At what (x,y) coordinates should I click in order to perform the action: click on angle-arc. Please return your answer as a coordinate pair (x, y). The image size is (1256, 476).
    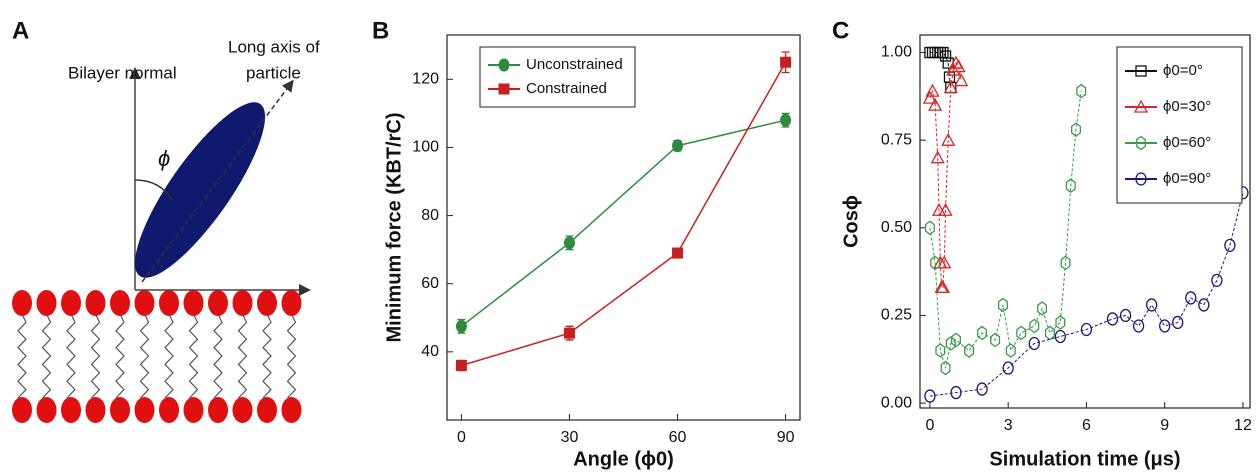
    Looking at the image, I should click on (153, 190).